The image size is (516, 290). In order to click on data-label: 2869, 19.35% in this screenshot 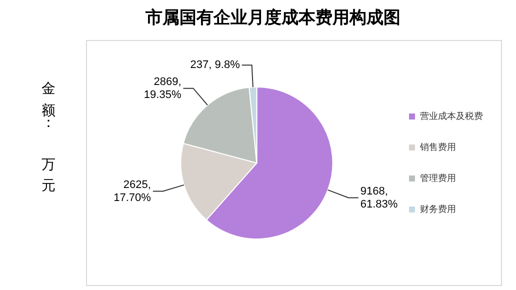, I will do `click(163, 88)`.